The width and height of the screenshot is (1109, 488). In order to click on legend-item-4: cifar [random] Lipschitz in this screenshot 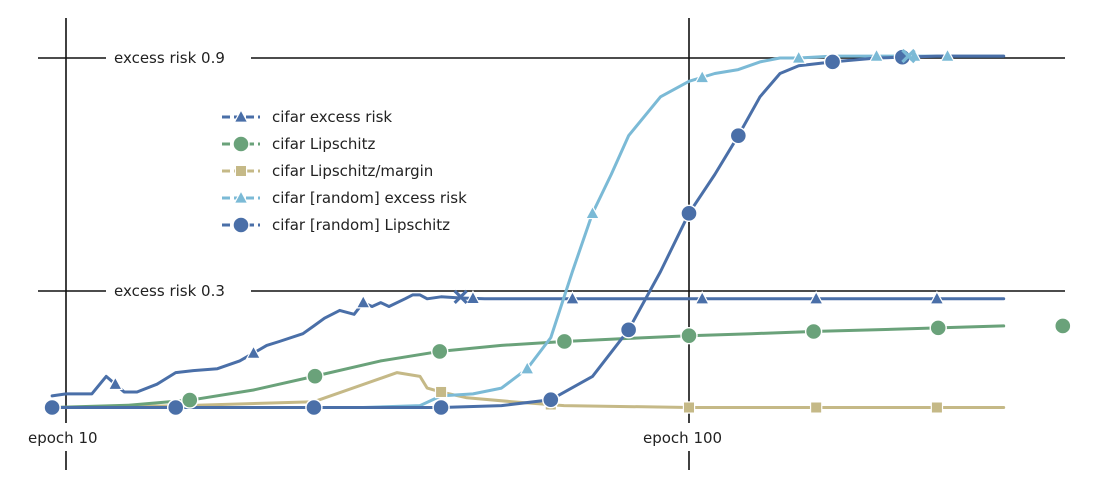, I will do `click(336, 225)`.